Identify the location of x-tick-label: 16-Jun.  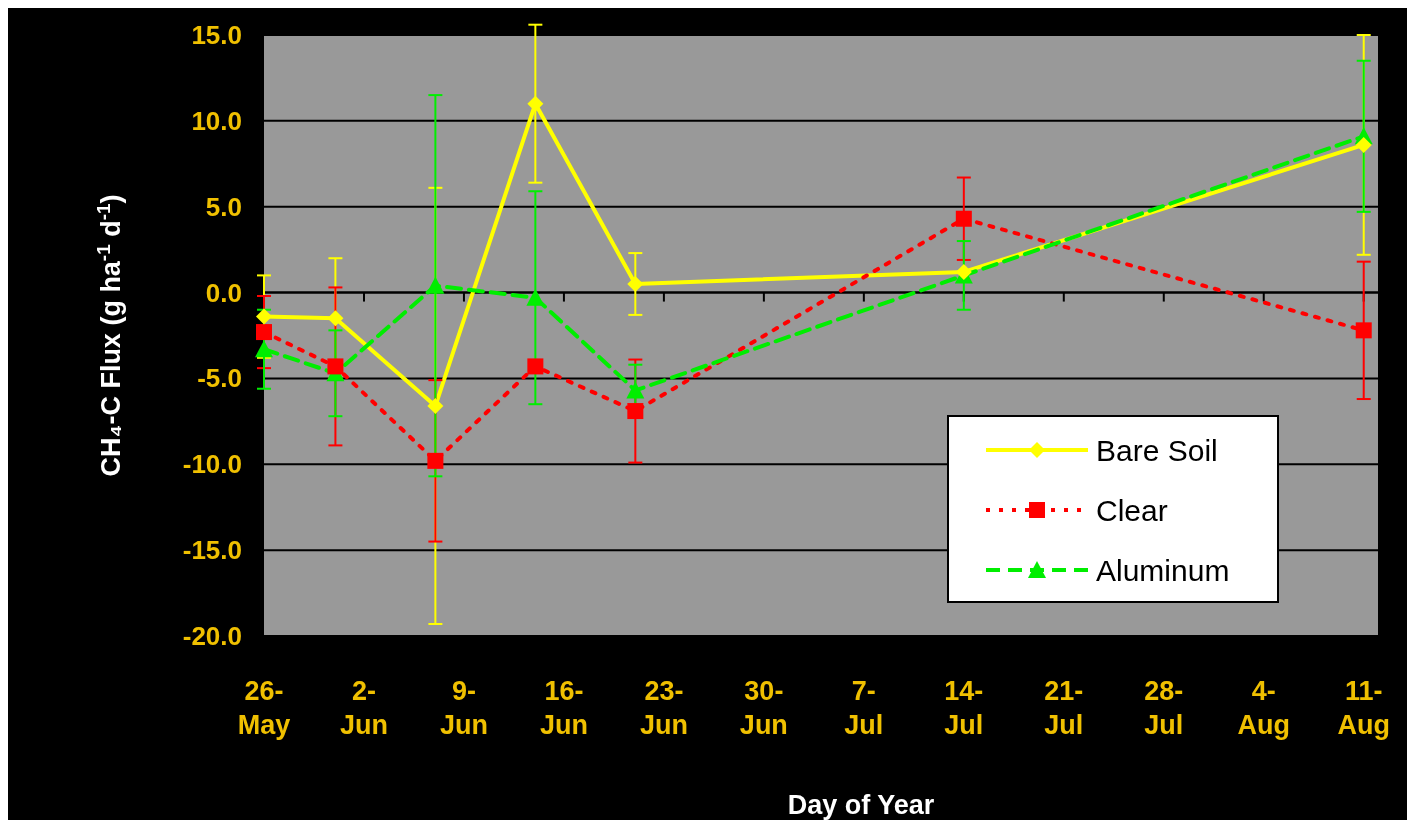
(563, 708).